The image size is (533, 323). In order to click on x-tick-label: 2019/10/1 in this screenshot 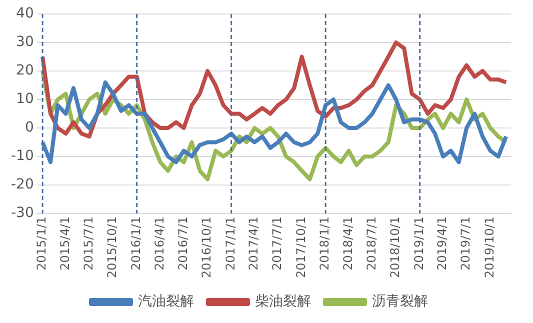, I will do `click(489, 247)`.